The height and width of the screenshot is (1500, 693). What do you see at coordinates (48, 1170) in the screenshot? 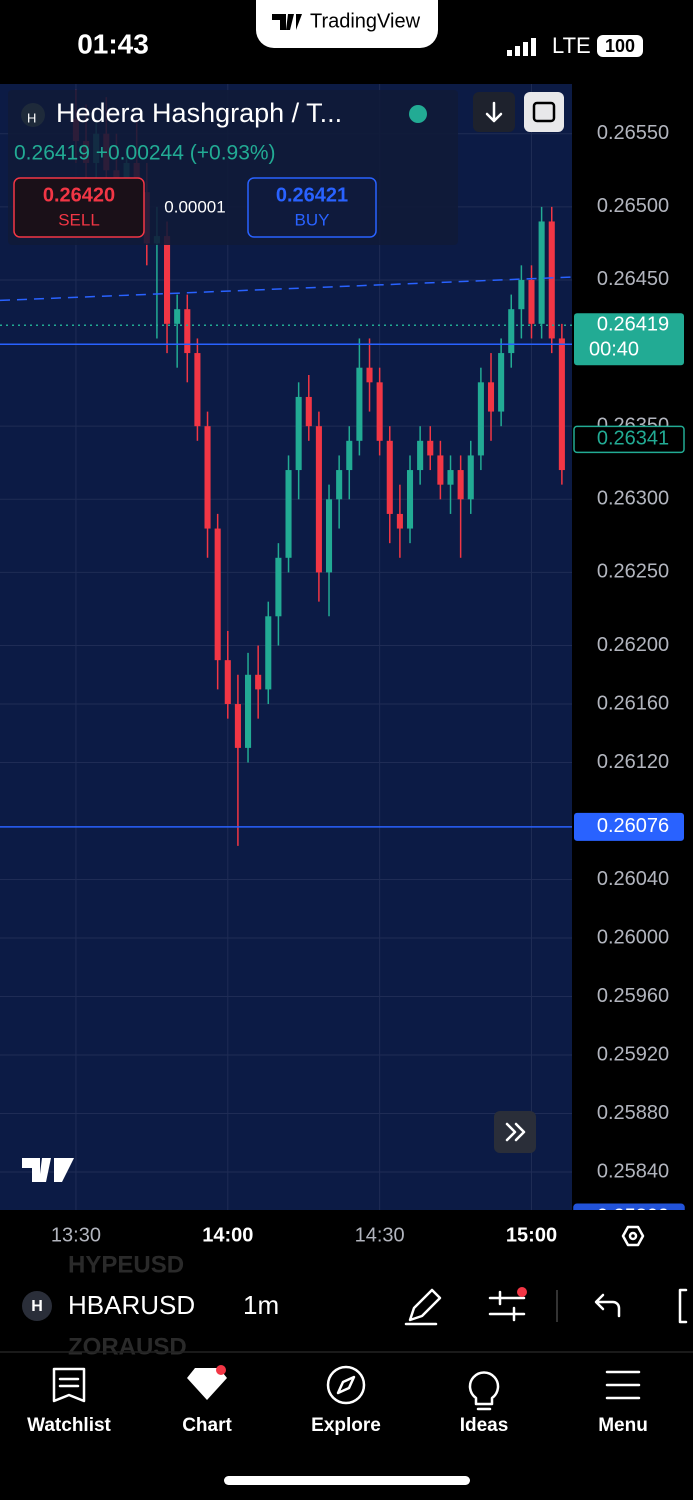
I see `tv-watermark` at bounding box center [48, 1170].